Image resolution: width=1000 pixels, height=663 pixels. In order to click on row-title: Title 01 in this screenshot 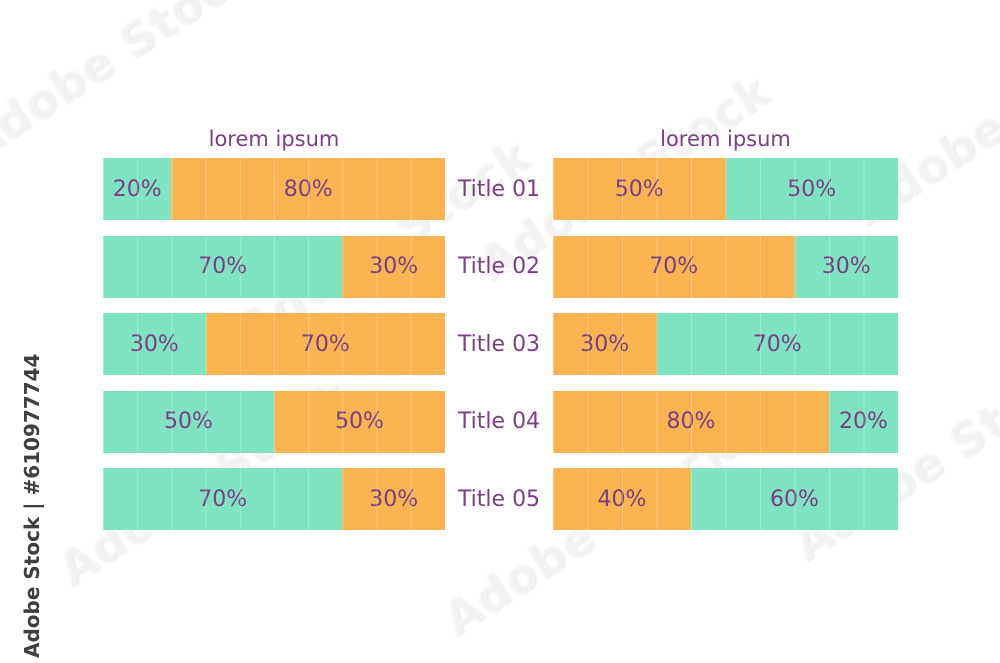, I will do `click(499, 189)`.